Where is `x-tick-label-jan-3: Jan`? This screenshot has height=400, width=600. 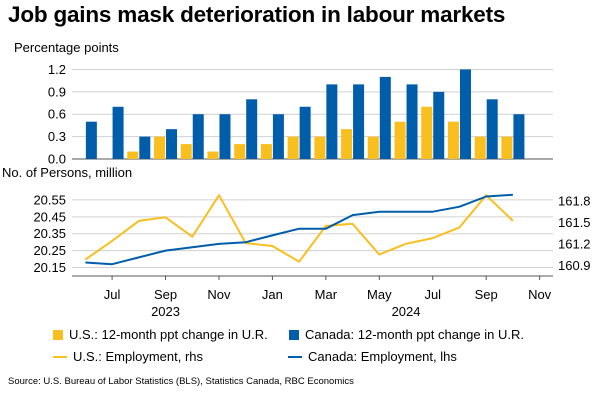
x-tick-label-jan-3: Jan is located at coordinates (272, 294).